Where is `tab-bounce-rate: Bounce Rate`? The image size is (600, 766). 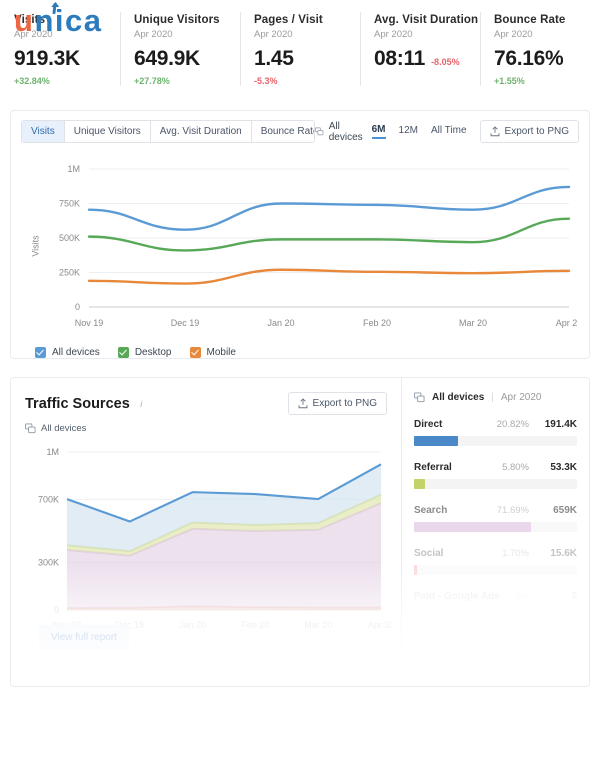
tab-bounce-rate: Bounce Rate is located at coordinates (283, 131).